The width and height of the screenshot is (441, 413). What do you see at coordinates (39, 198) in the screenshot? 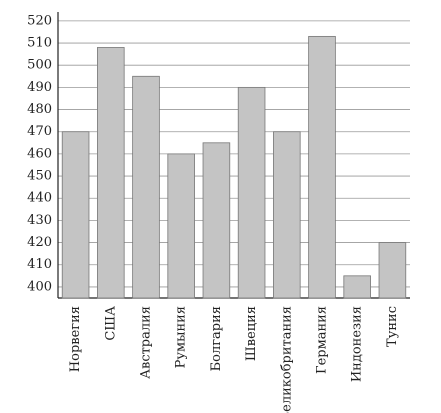
I see `y-tick-label: 440` at bounding box center [39, 198].